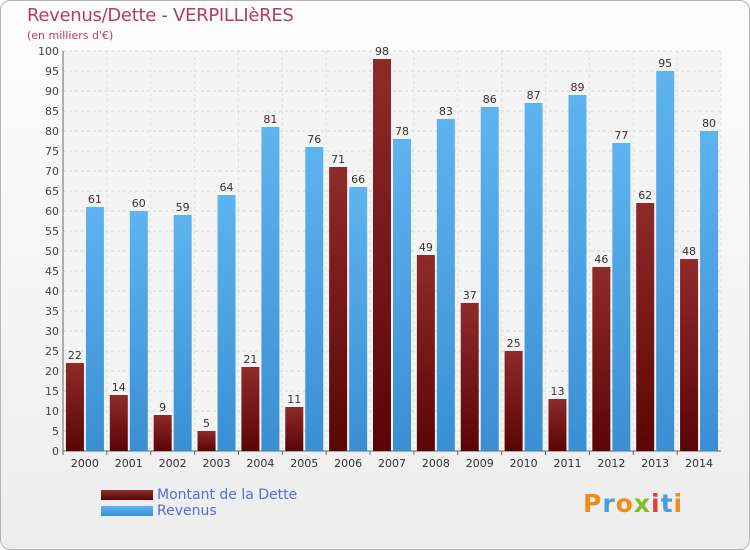 The image size is (750, 550). Describe the element at coordinates (52, 151) in the screenshot. I see `y-tick-label: 75` at that location.